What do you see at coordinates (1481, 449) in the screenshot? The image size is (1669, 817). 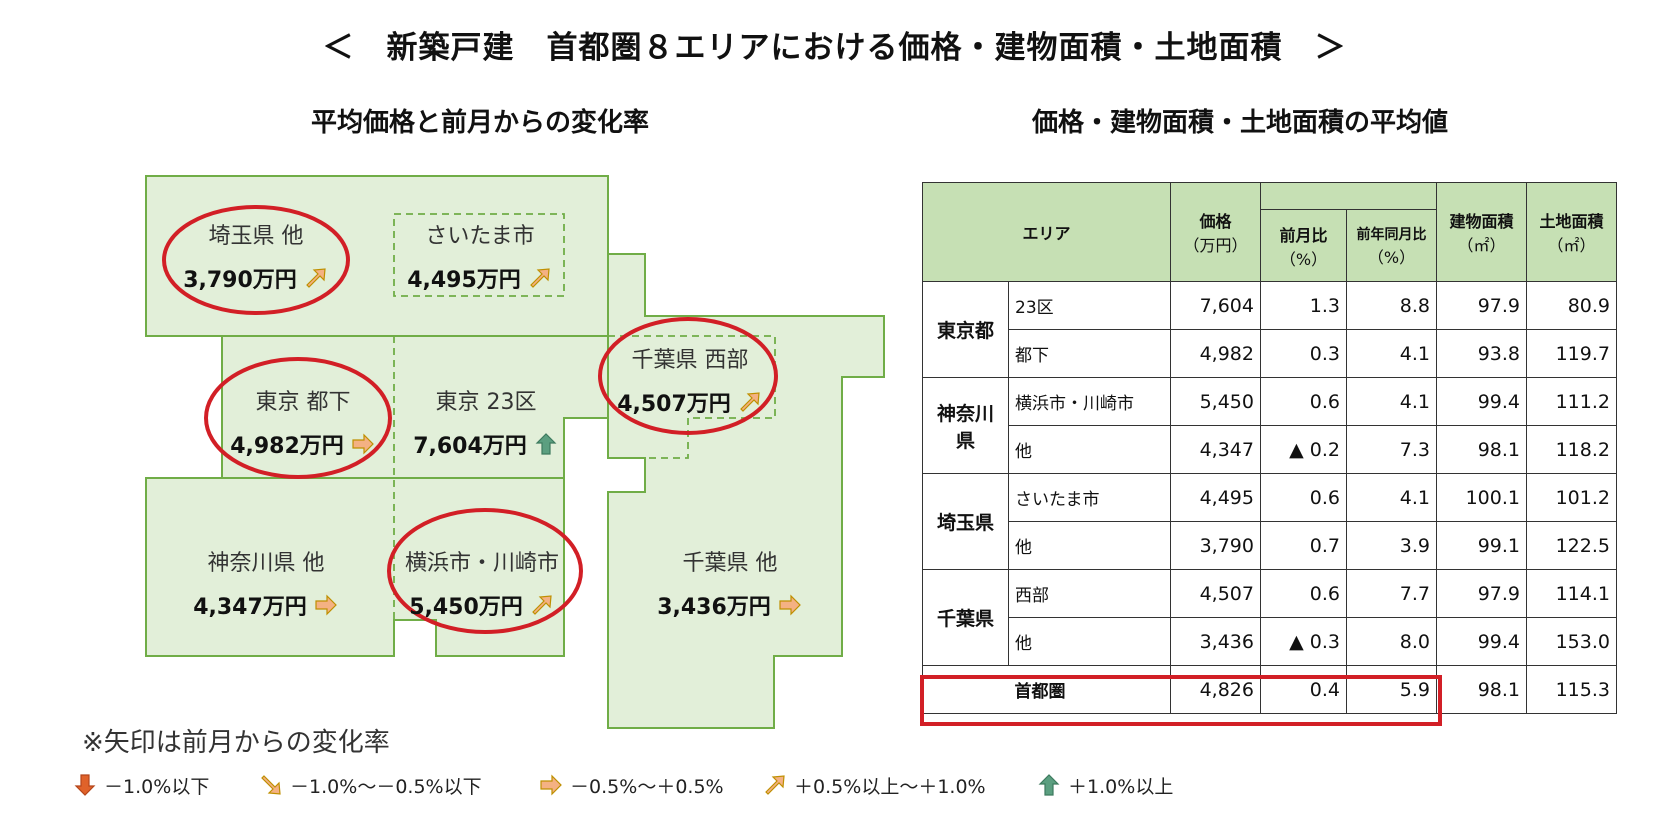 I see `building-cell: 98.1` at bounding box center [1481, 449].